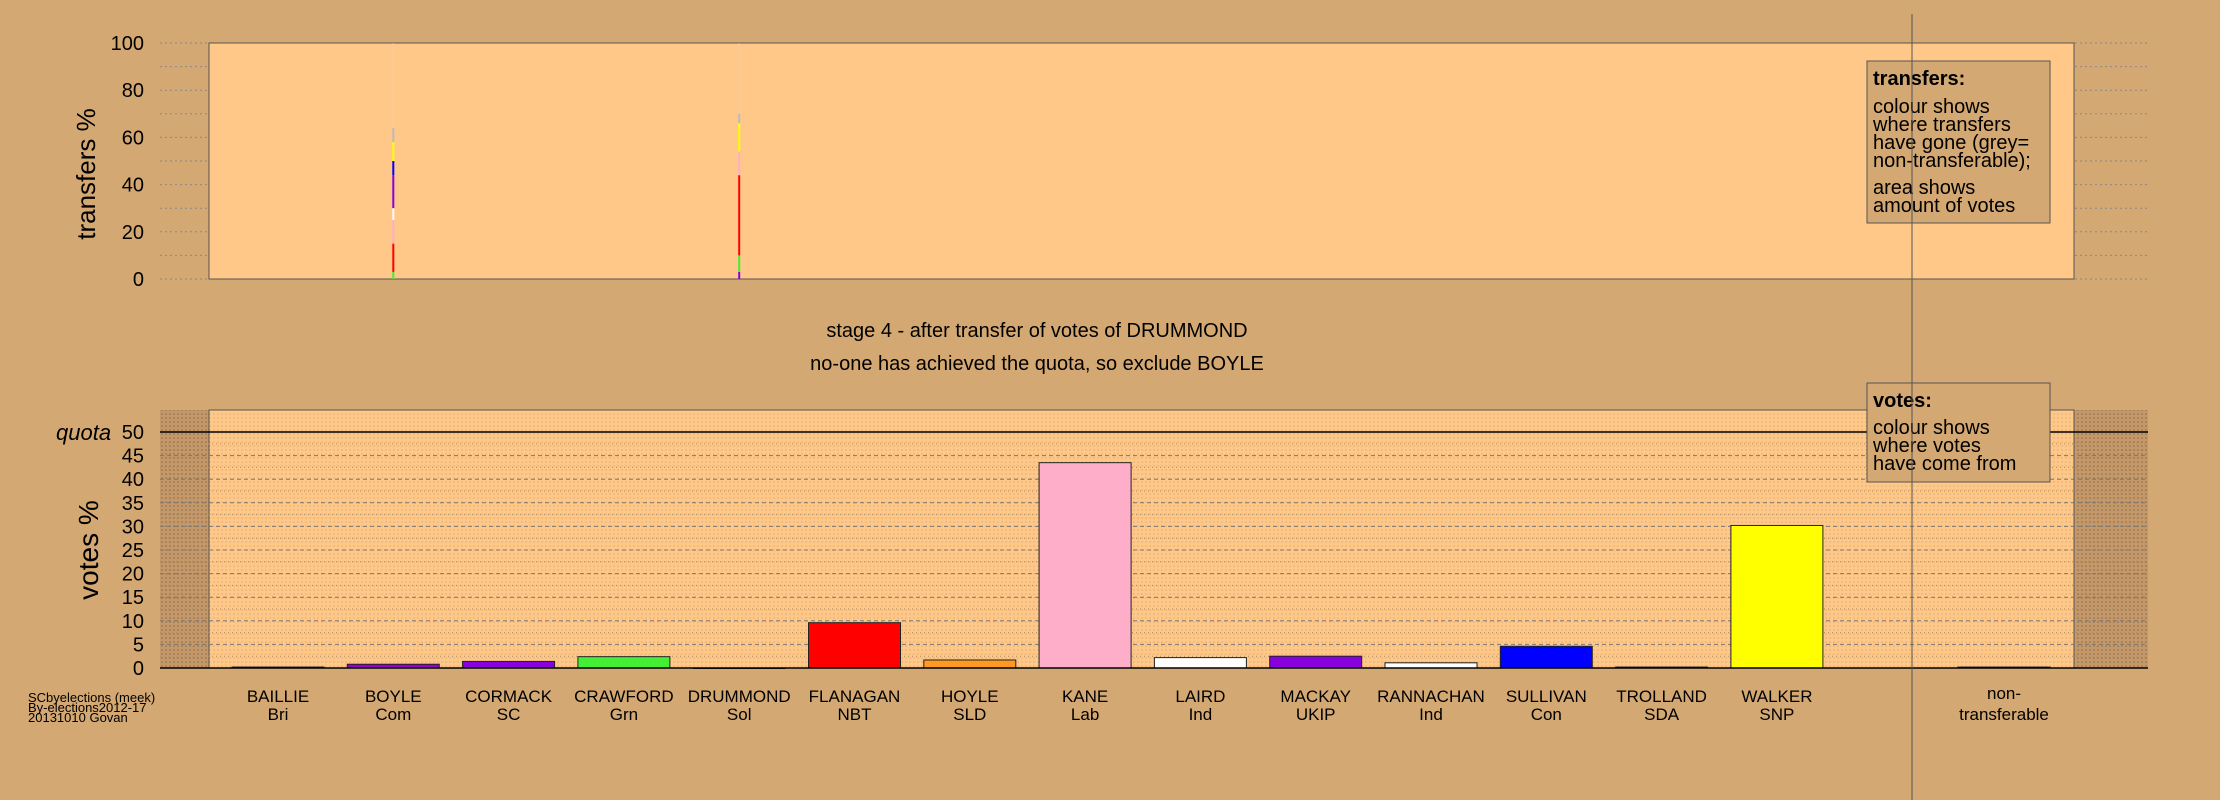 This screenshot has width=2220, height=800. What do you see at coordinates (133, 186) in the screenshot?
I see `transfers-y-tick-label: 40` at bounding box center [133, 186].